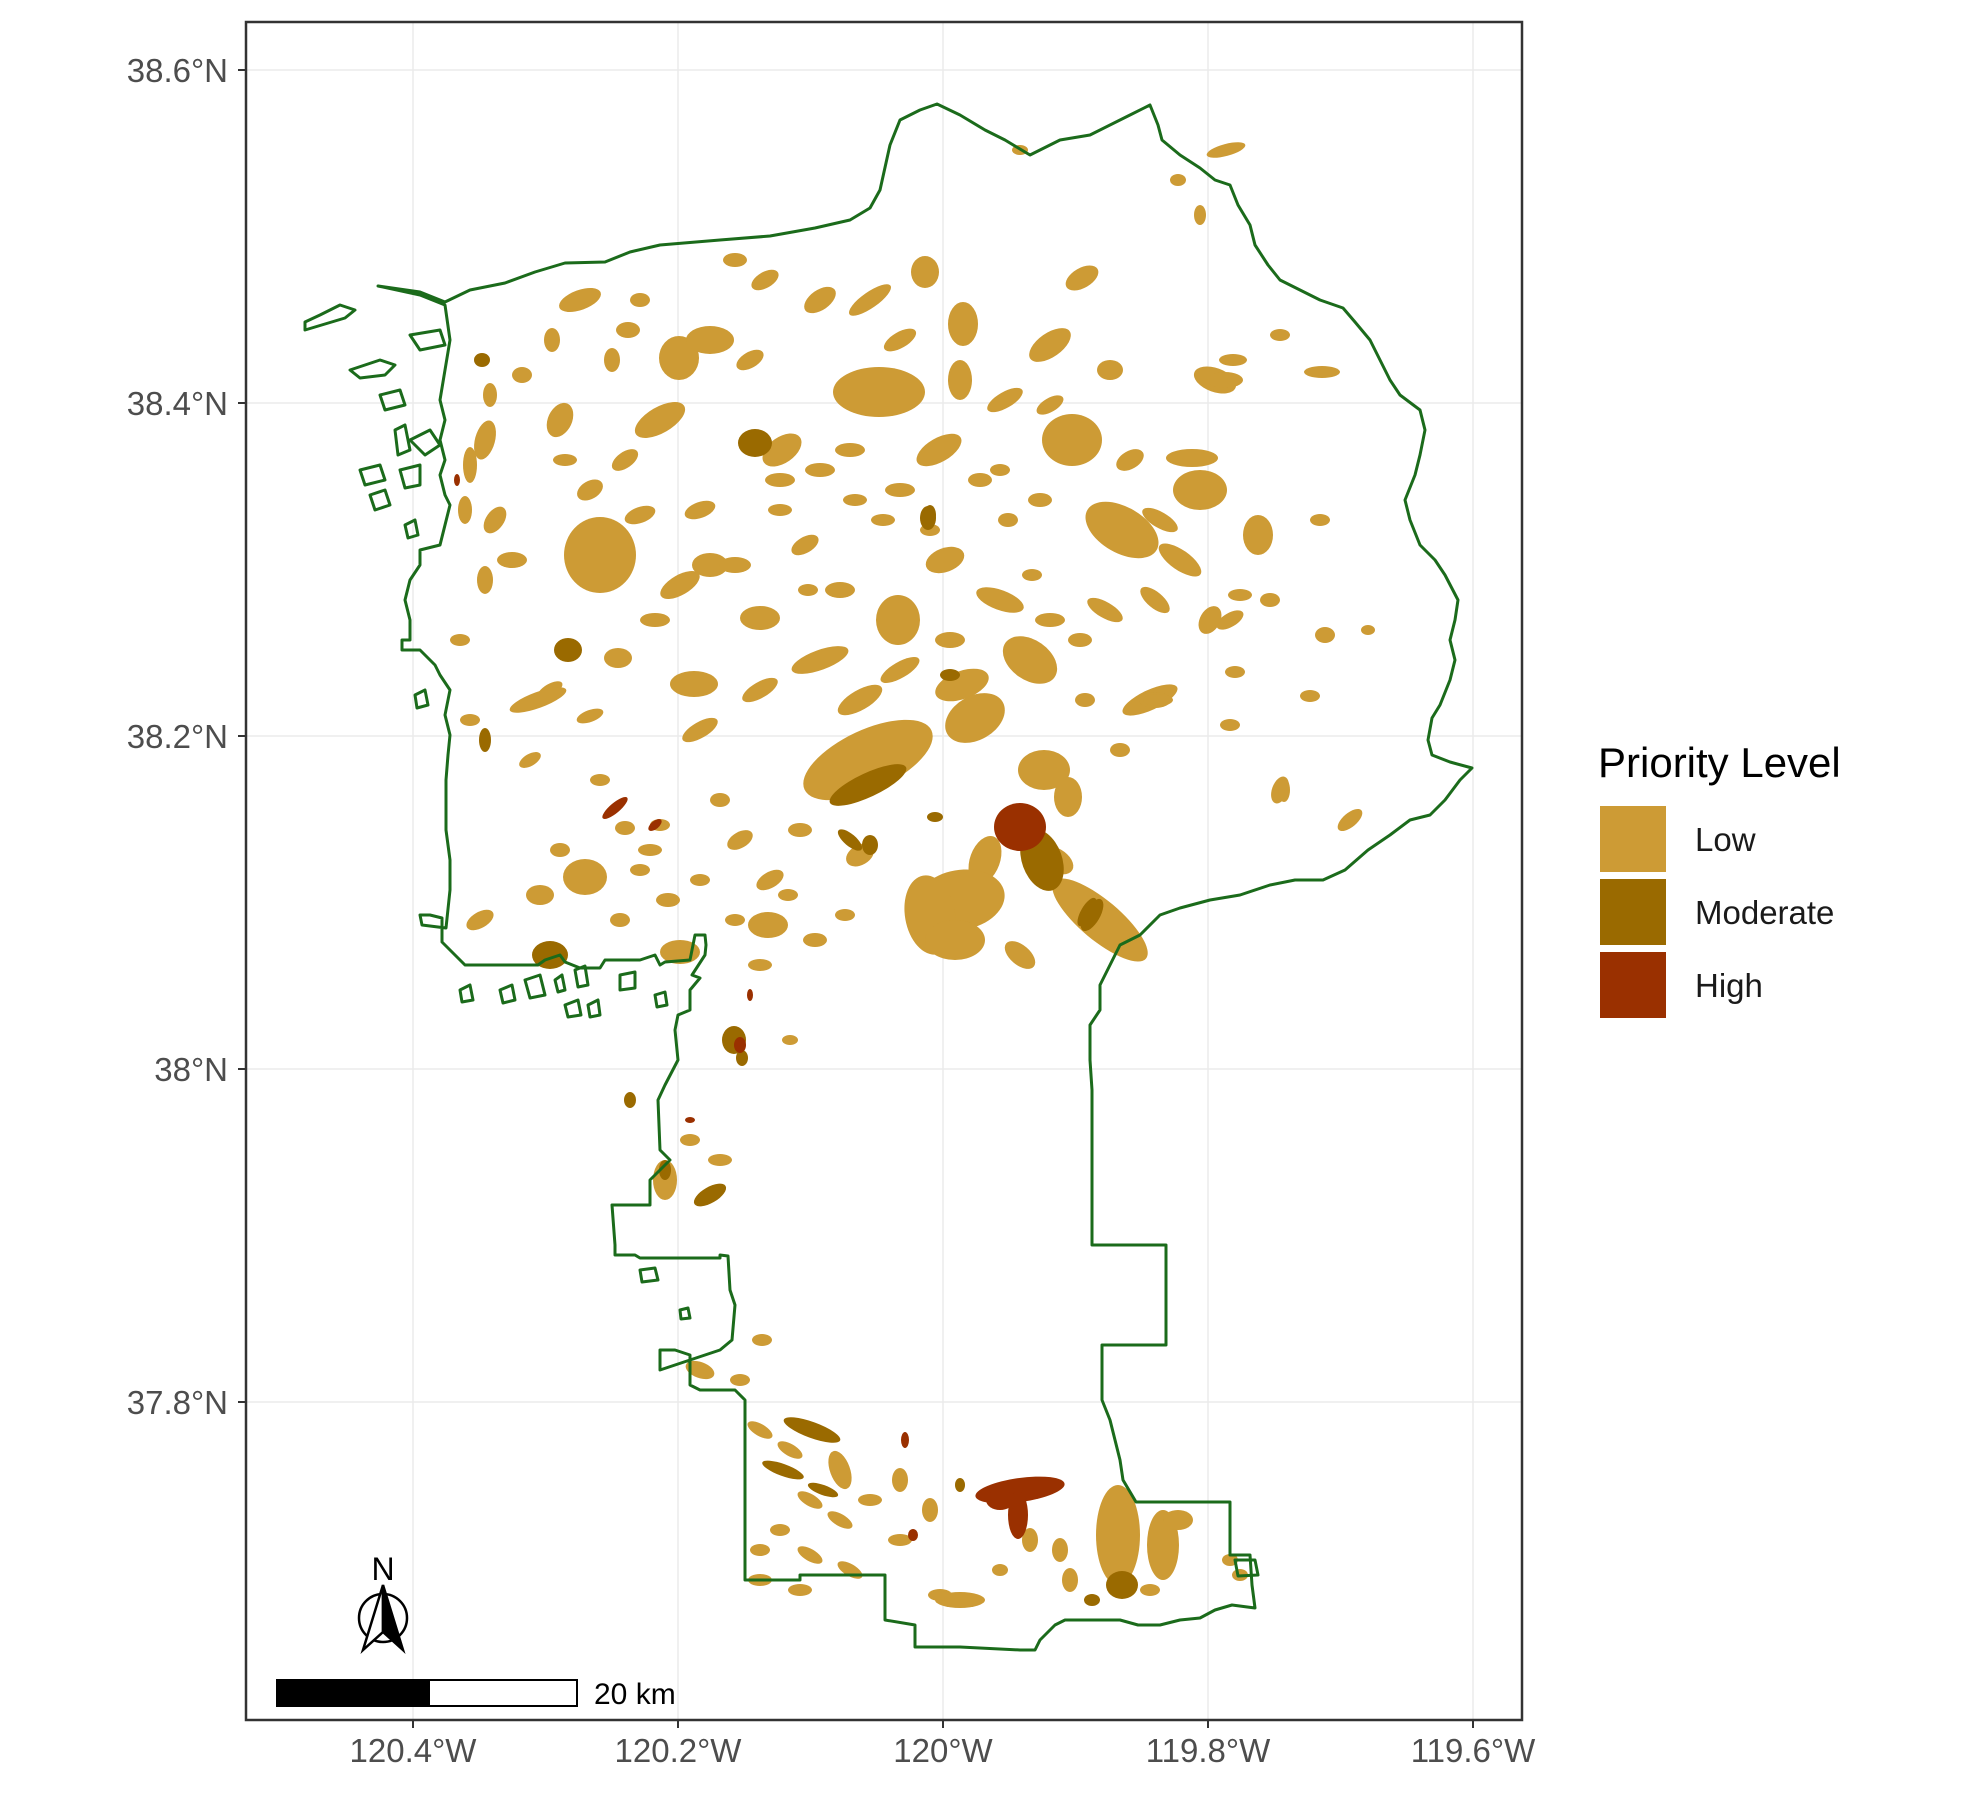 Image resolution: width=1980 pixels, height=1800 pixels. Describe the element at coordinates (177, 70) in the screenshot. I see `y-tick-label: 38.6°N` at that location.